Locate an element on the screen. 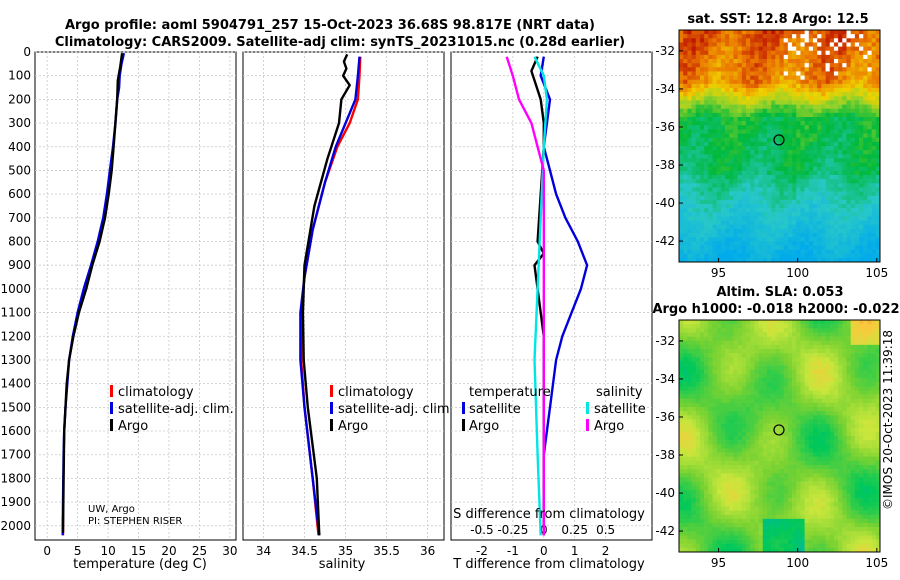 This screenshot has height=580, width=900. s-difference-xlabel: S difference from climatology is located at coordinates (549, 514).